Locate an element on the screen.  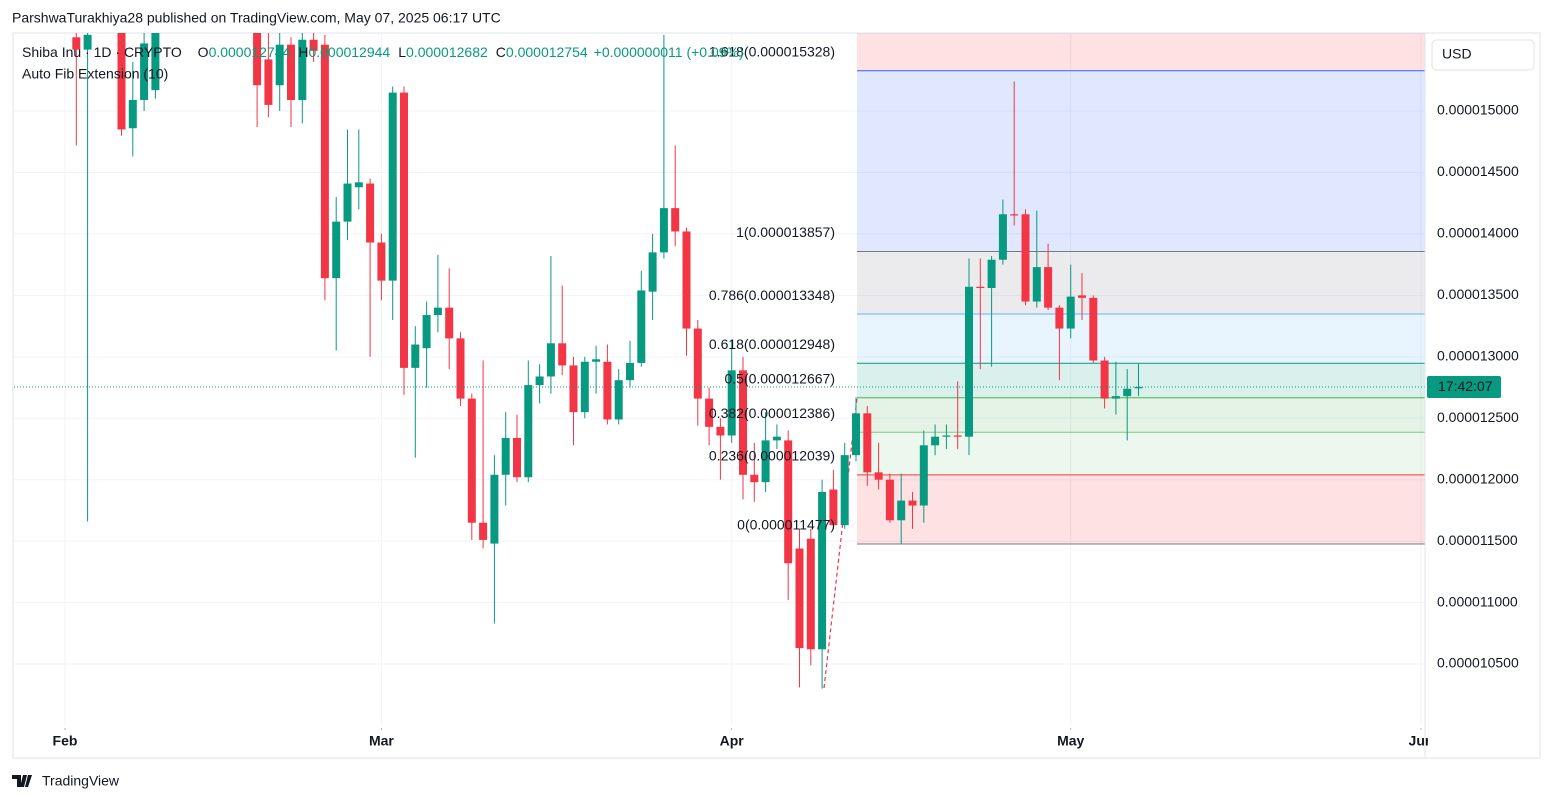
countdown: 17:42:07 is located at coordinates (1465, 386).